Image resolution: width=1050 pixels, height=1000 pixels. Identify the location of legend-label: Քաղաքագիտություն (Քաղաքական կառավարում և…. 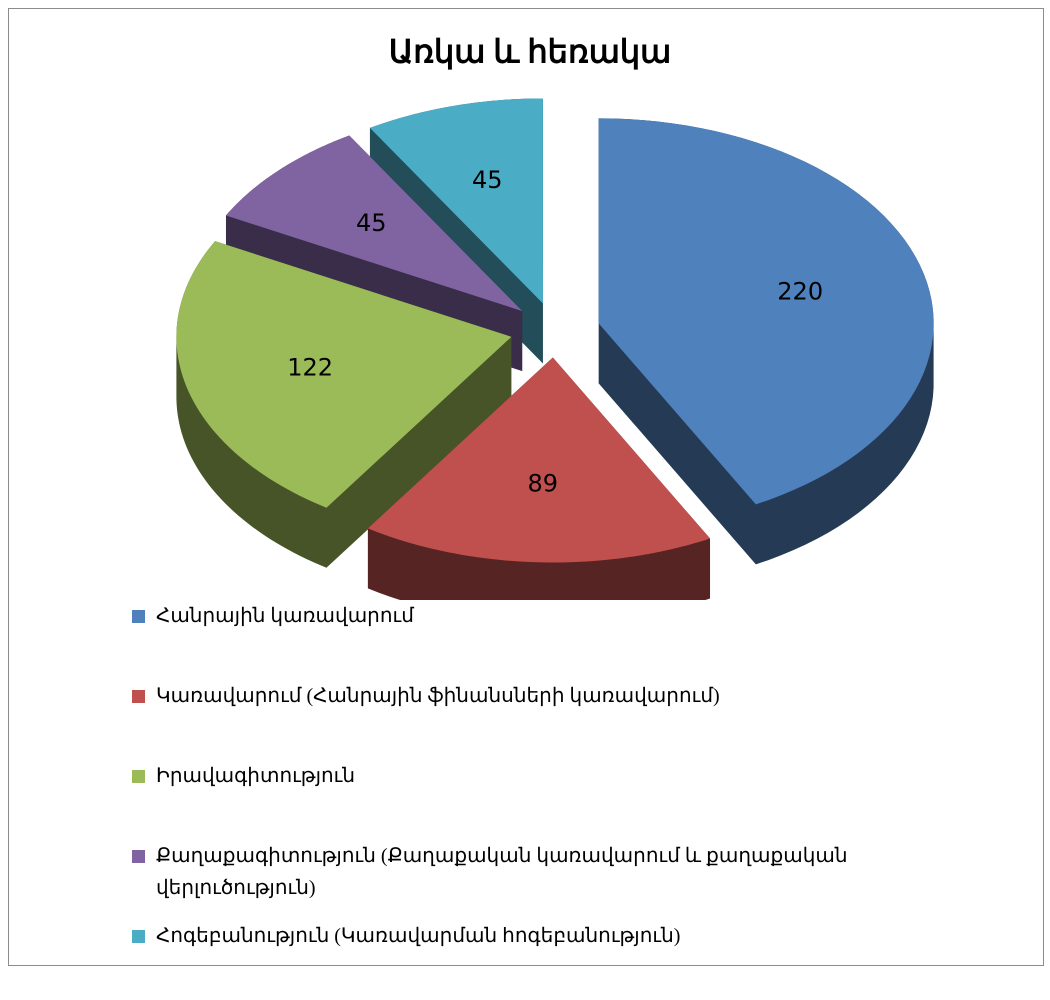
(502, 872).